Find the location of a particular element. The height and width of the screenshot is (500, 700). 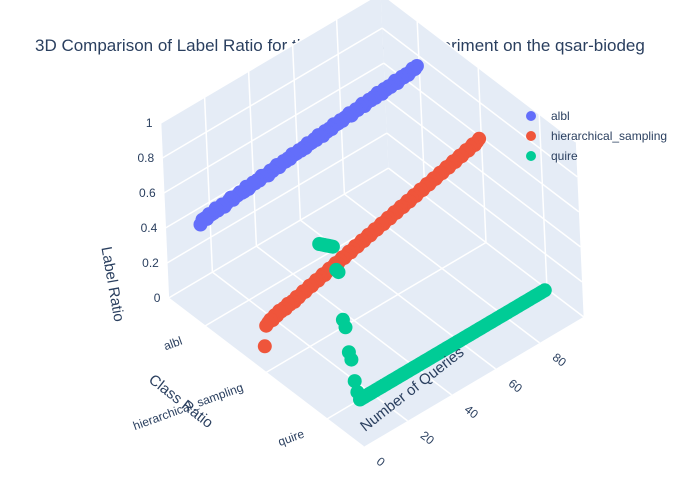

x-tick-label: 0 is located at coordinates (381, 461).